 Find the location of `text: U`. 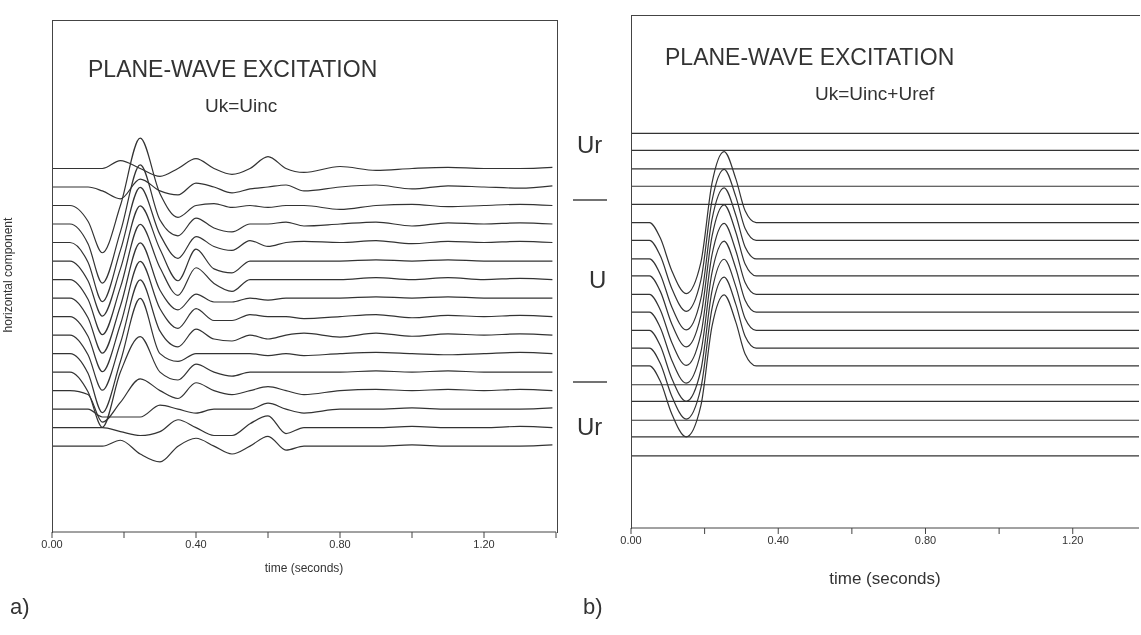

text: U is located at coordinates (598, 279).